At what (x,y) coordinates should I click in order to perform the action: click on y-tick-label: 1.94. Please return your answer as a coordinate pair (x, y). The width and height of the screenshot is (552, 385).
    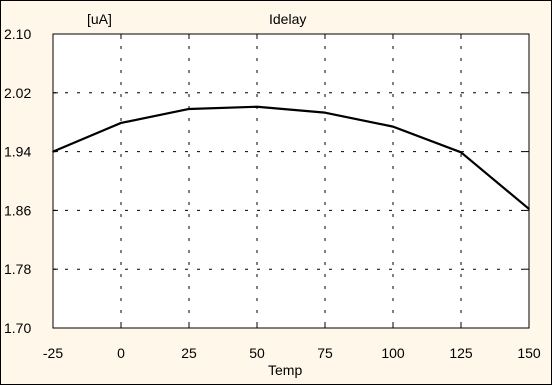
    Looking at the image, I should click on (17, 152).